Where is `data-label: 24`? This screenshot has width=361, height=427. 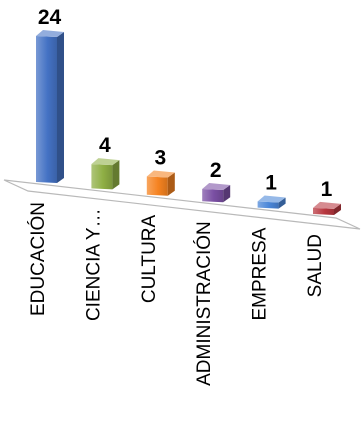 data-label: 24 is located at coordinates (50, 17).